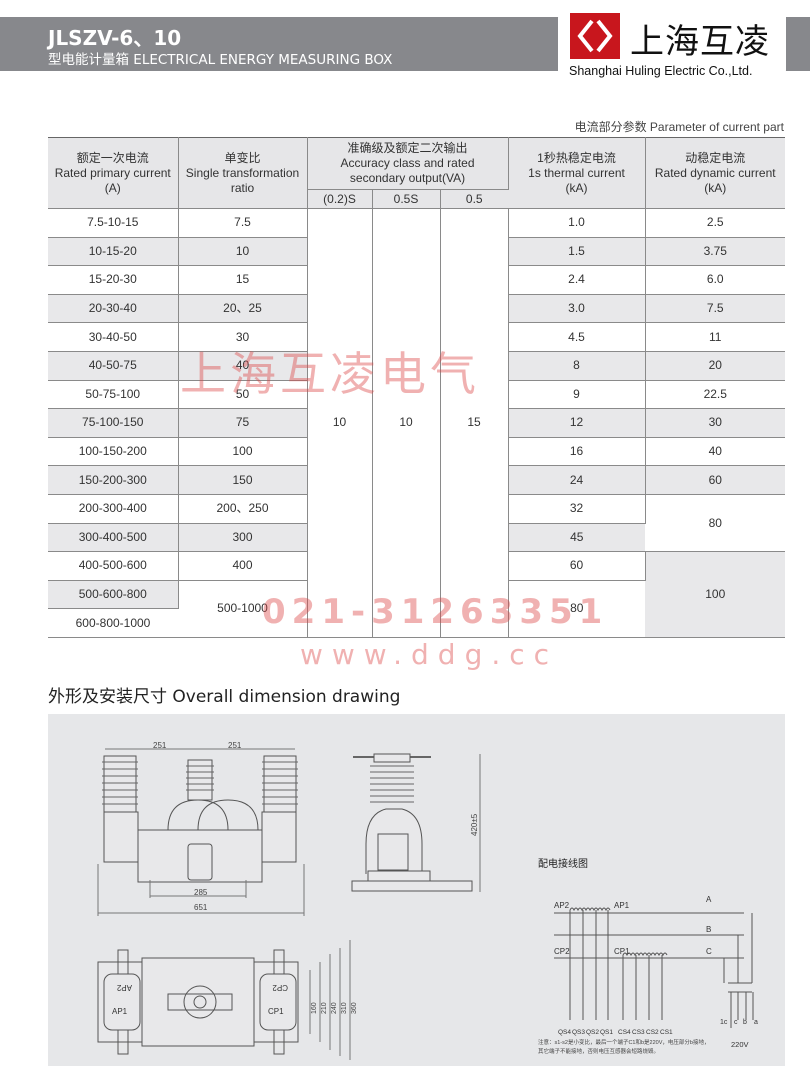 Image resolution: width=810 pixels, height=1089 pixels. I want to click on svg-text: 310, so click(344, 1008).